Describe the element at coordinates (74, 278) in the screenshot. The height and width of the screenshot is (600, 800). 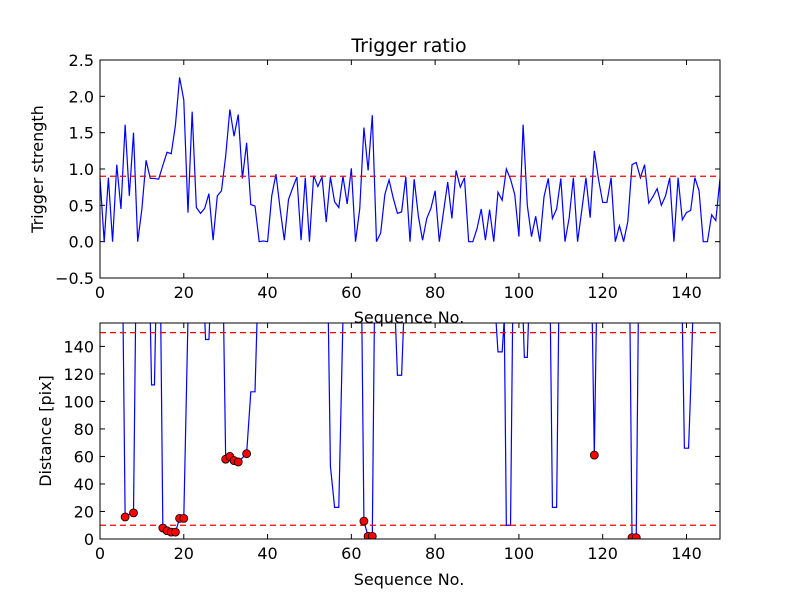
I see `y-tick-label: −0.5` at that location.